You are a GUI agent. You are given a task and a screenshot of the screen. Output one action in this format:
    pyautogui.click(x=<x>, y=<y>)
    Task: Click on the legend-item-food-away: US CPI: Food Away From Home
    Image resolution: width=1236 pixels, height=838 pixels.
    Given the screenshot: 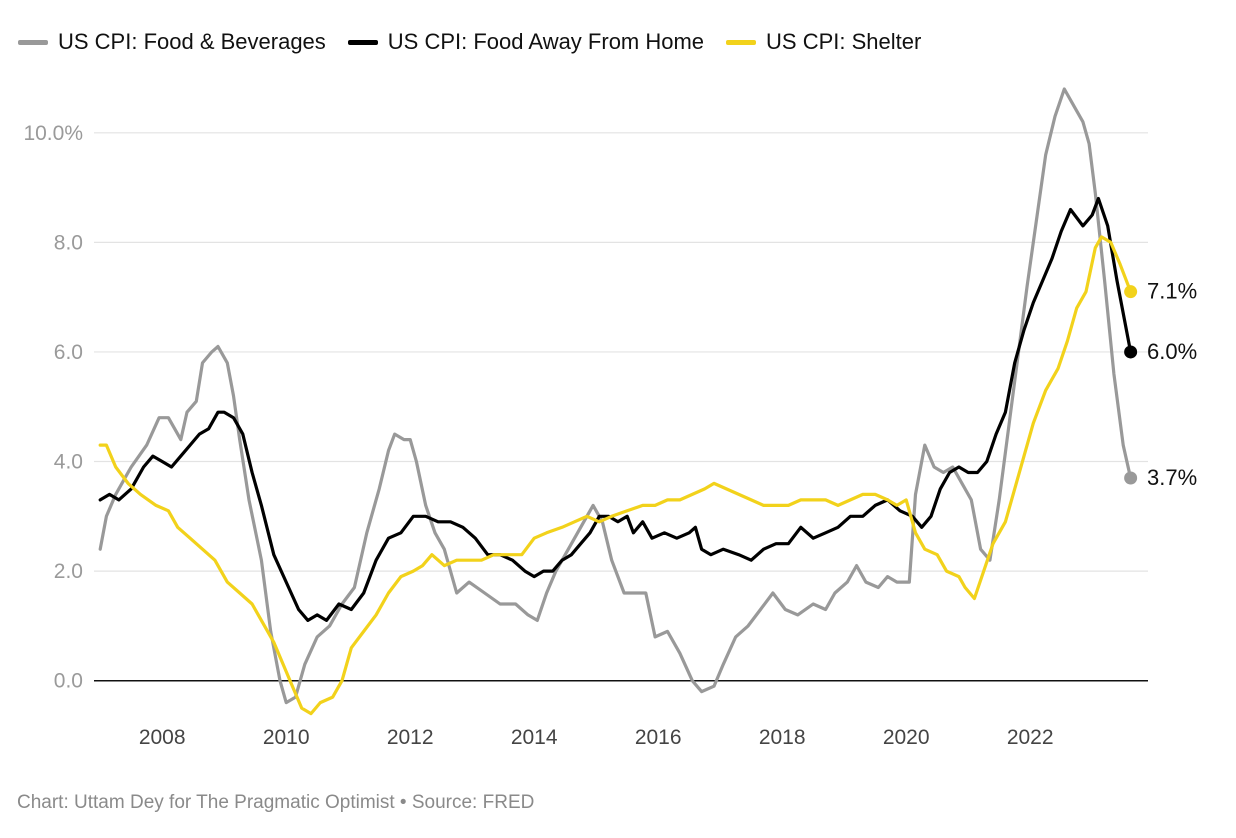 What is the action you would take?
    pyautogui.click(x=526, y=42)
    